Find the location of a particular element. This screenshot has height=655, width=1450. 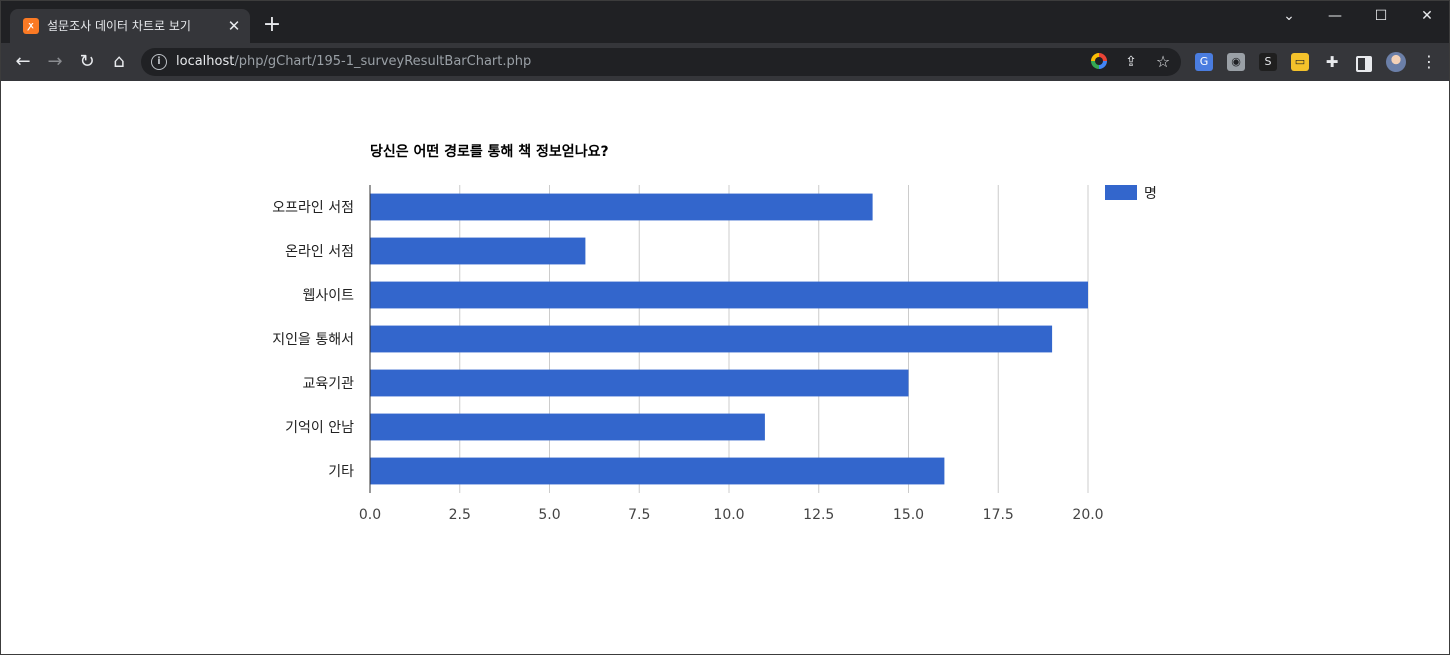

star-icon: ☆ is located at coordinates (1163, 61).